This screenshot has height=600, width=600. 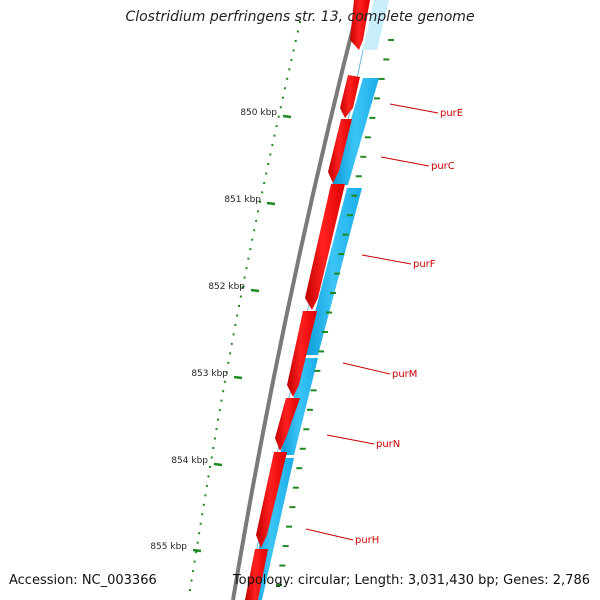 I want to click on gene-label-purF: purF, so click(x=424, y=264).